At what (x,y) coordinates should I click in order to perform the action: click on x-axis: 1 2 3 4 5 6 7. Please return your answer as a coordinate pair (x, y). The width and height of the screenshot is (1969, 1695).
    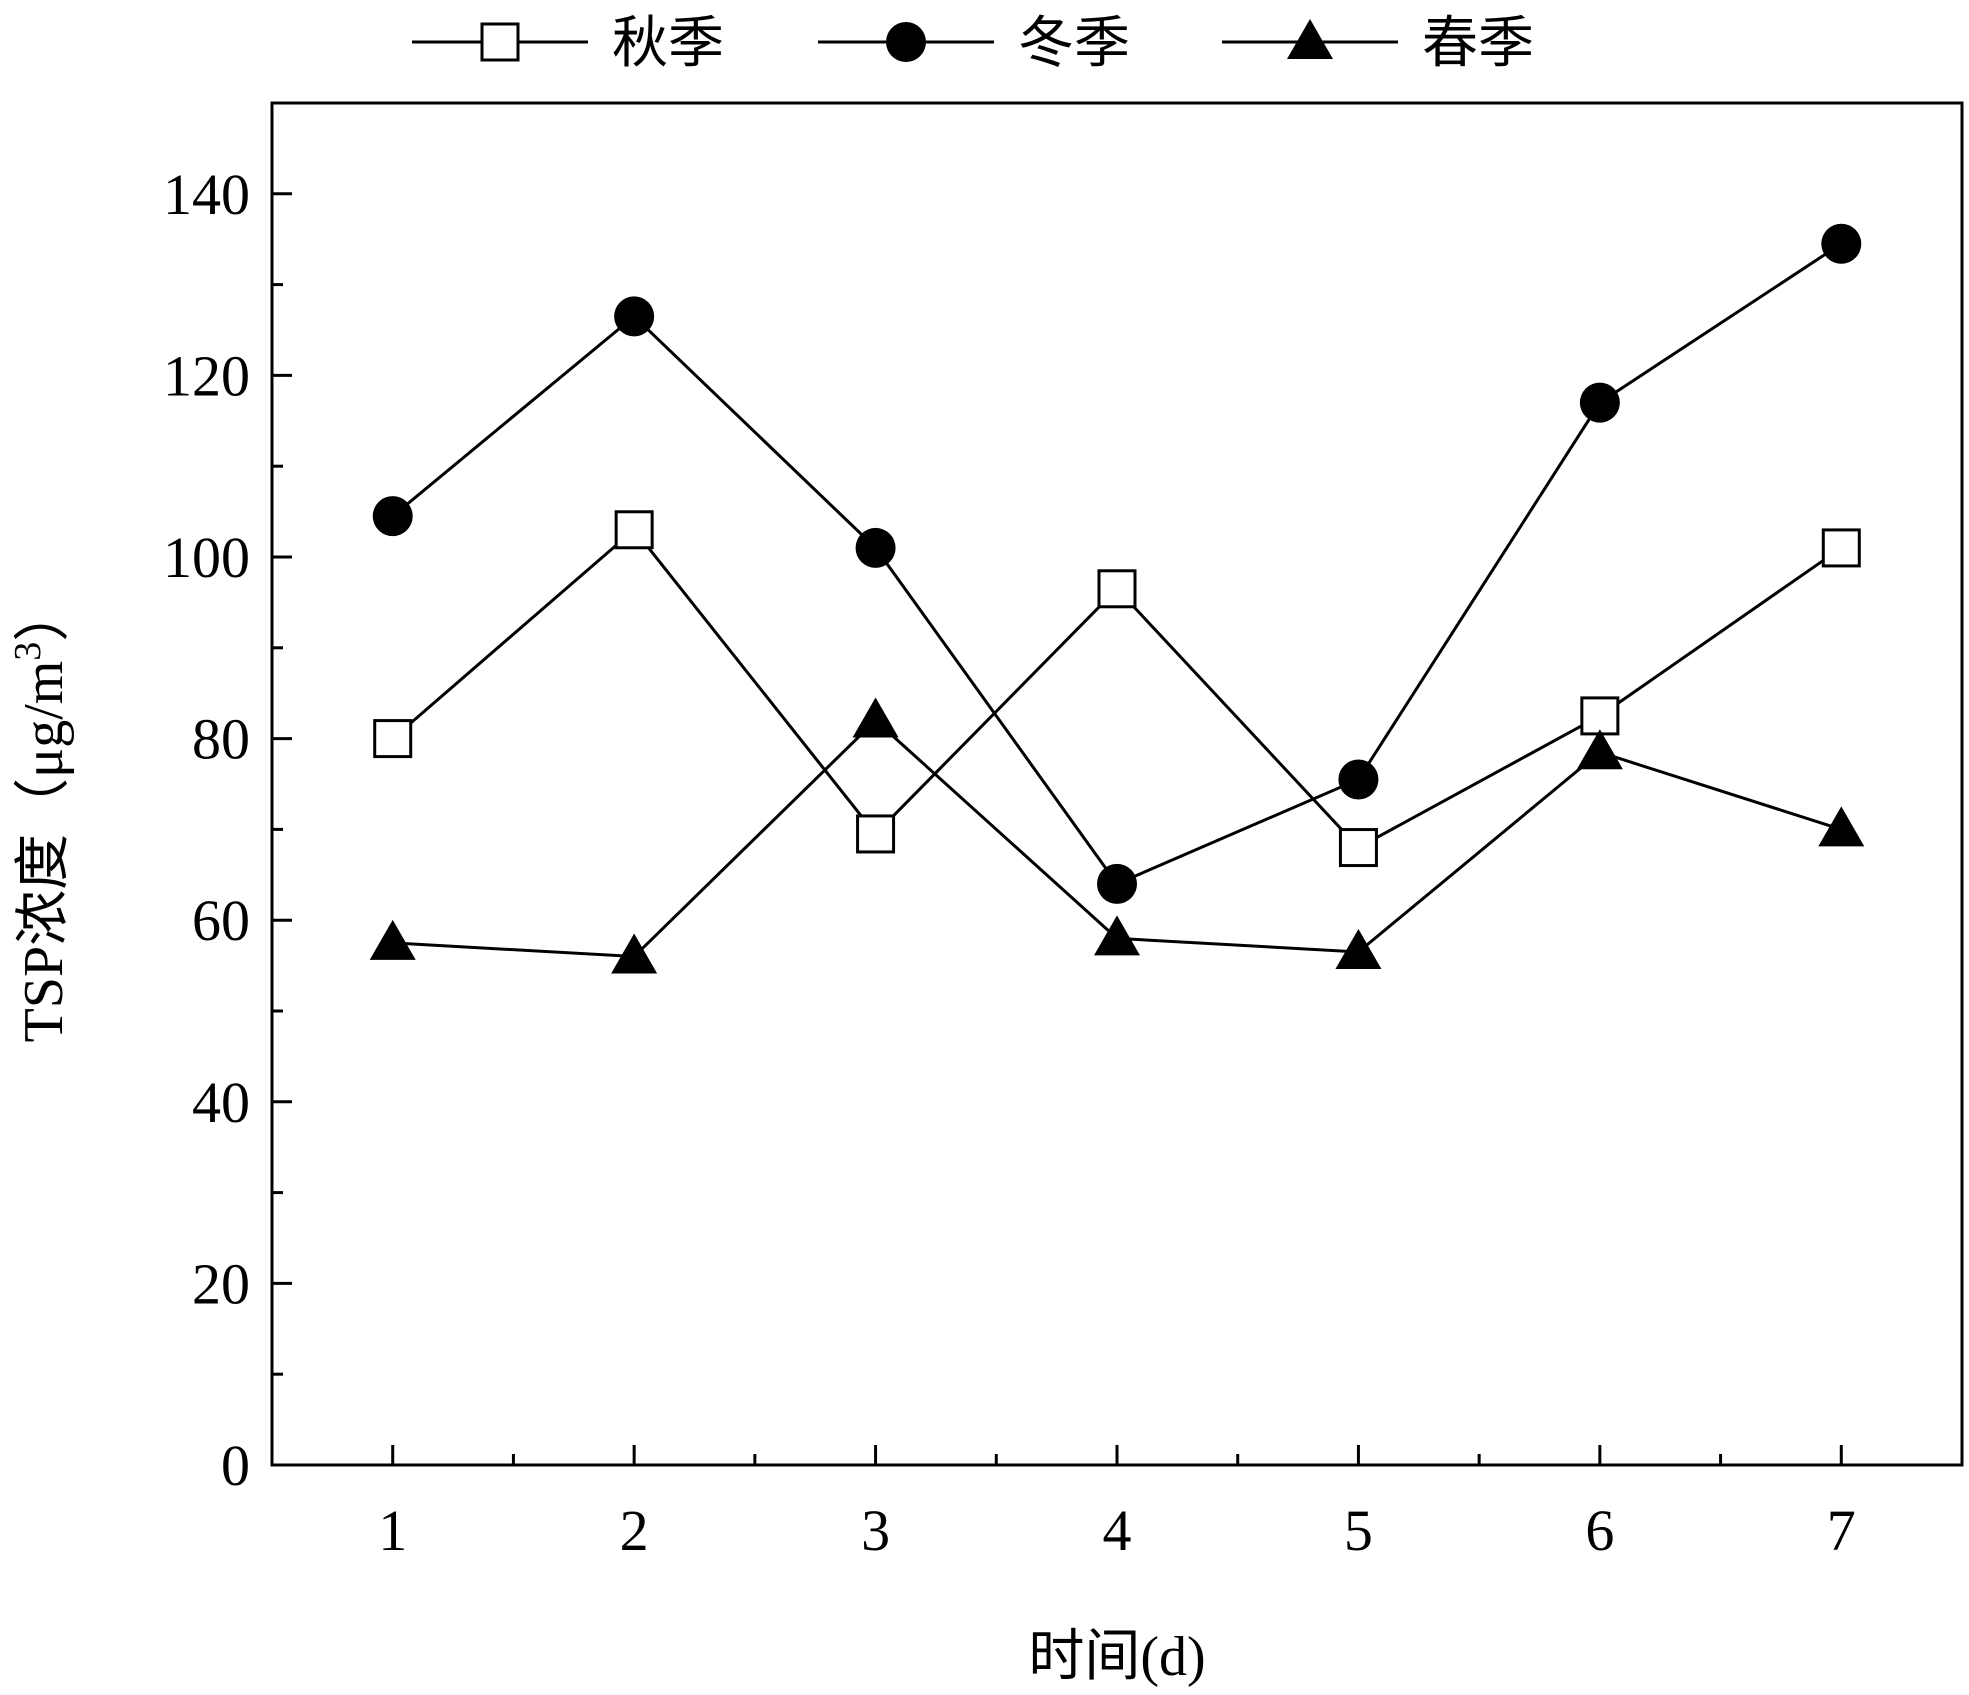
    Looking at the image, I should click on (1117, 1504).